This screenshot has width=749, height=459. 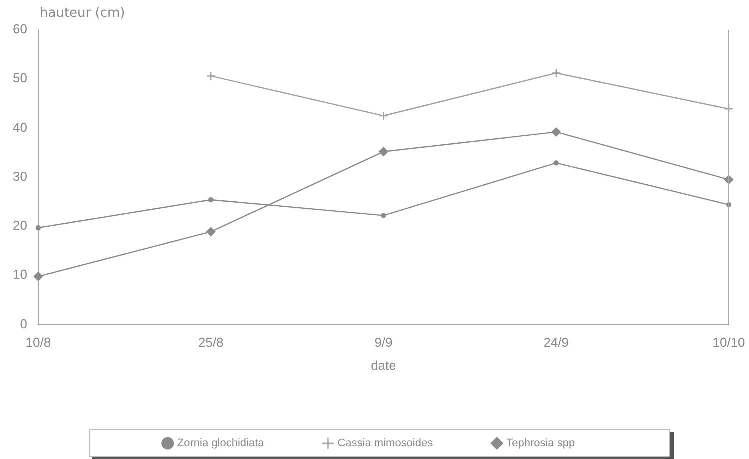 What do you see at coordinates (557, 342) in the screenshot?
I see `x-tick-label: 24/9` at bounding box center [557, 342].